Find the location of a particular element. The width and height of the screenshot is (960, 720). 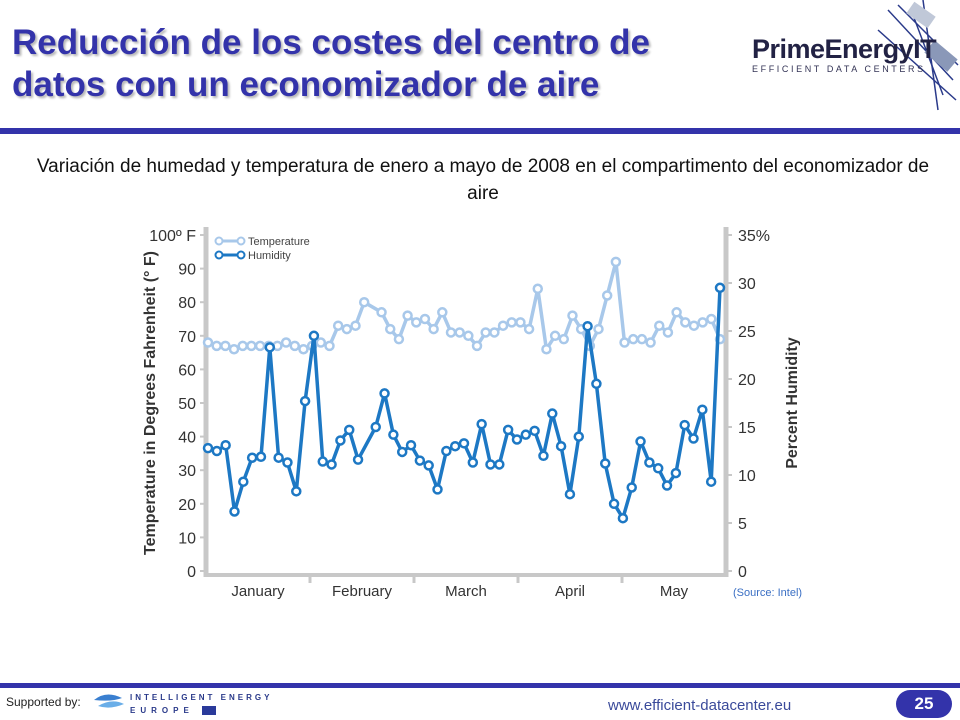

left-tick-label: 50 is located at coordinates (187, 404).